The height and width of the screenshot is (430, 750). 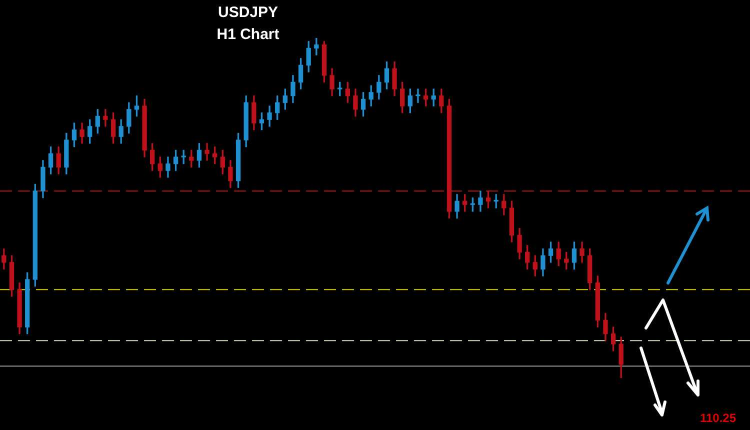 What do you see at coordinates (248, 35) in the screenshot?
I see `chart-subtitle: H1 Chart` at bounding box center [248, 35].